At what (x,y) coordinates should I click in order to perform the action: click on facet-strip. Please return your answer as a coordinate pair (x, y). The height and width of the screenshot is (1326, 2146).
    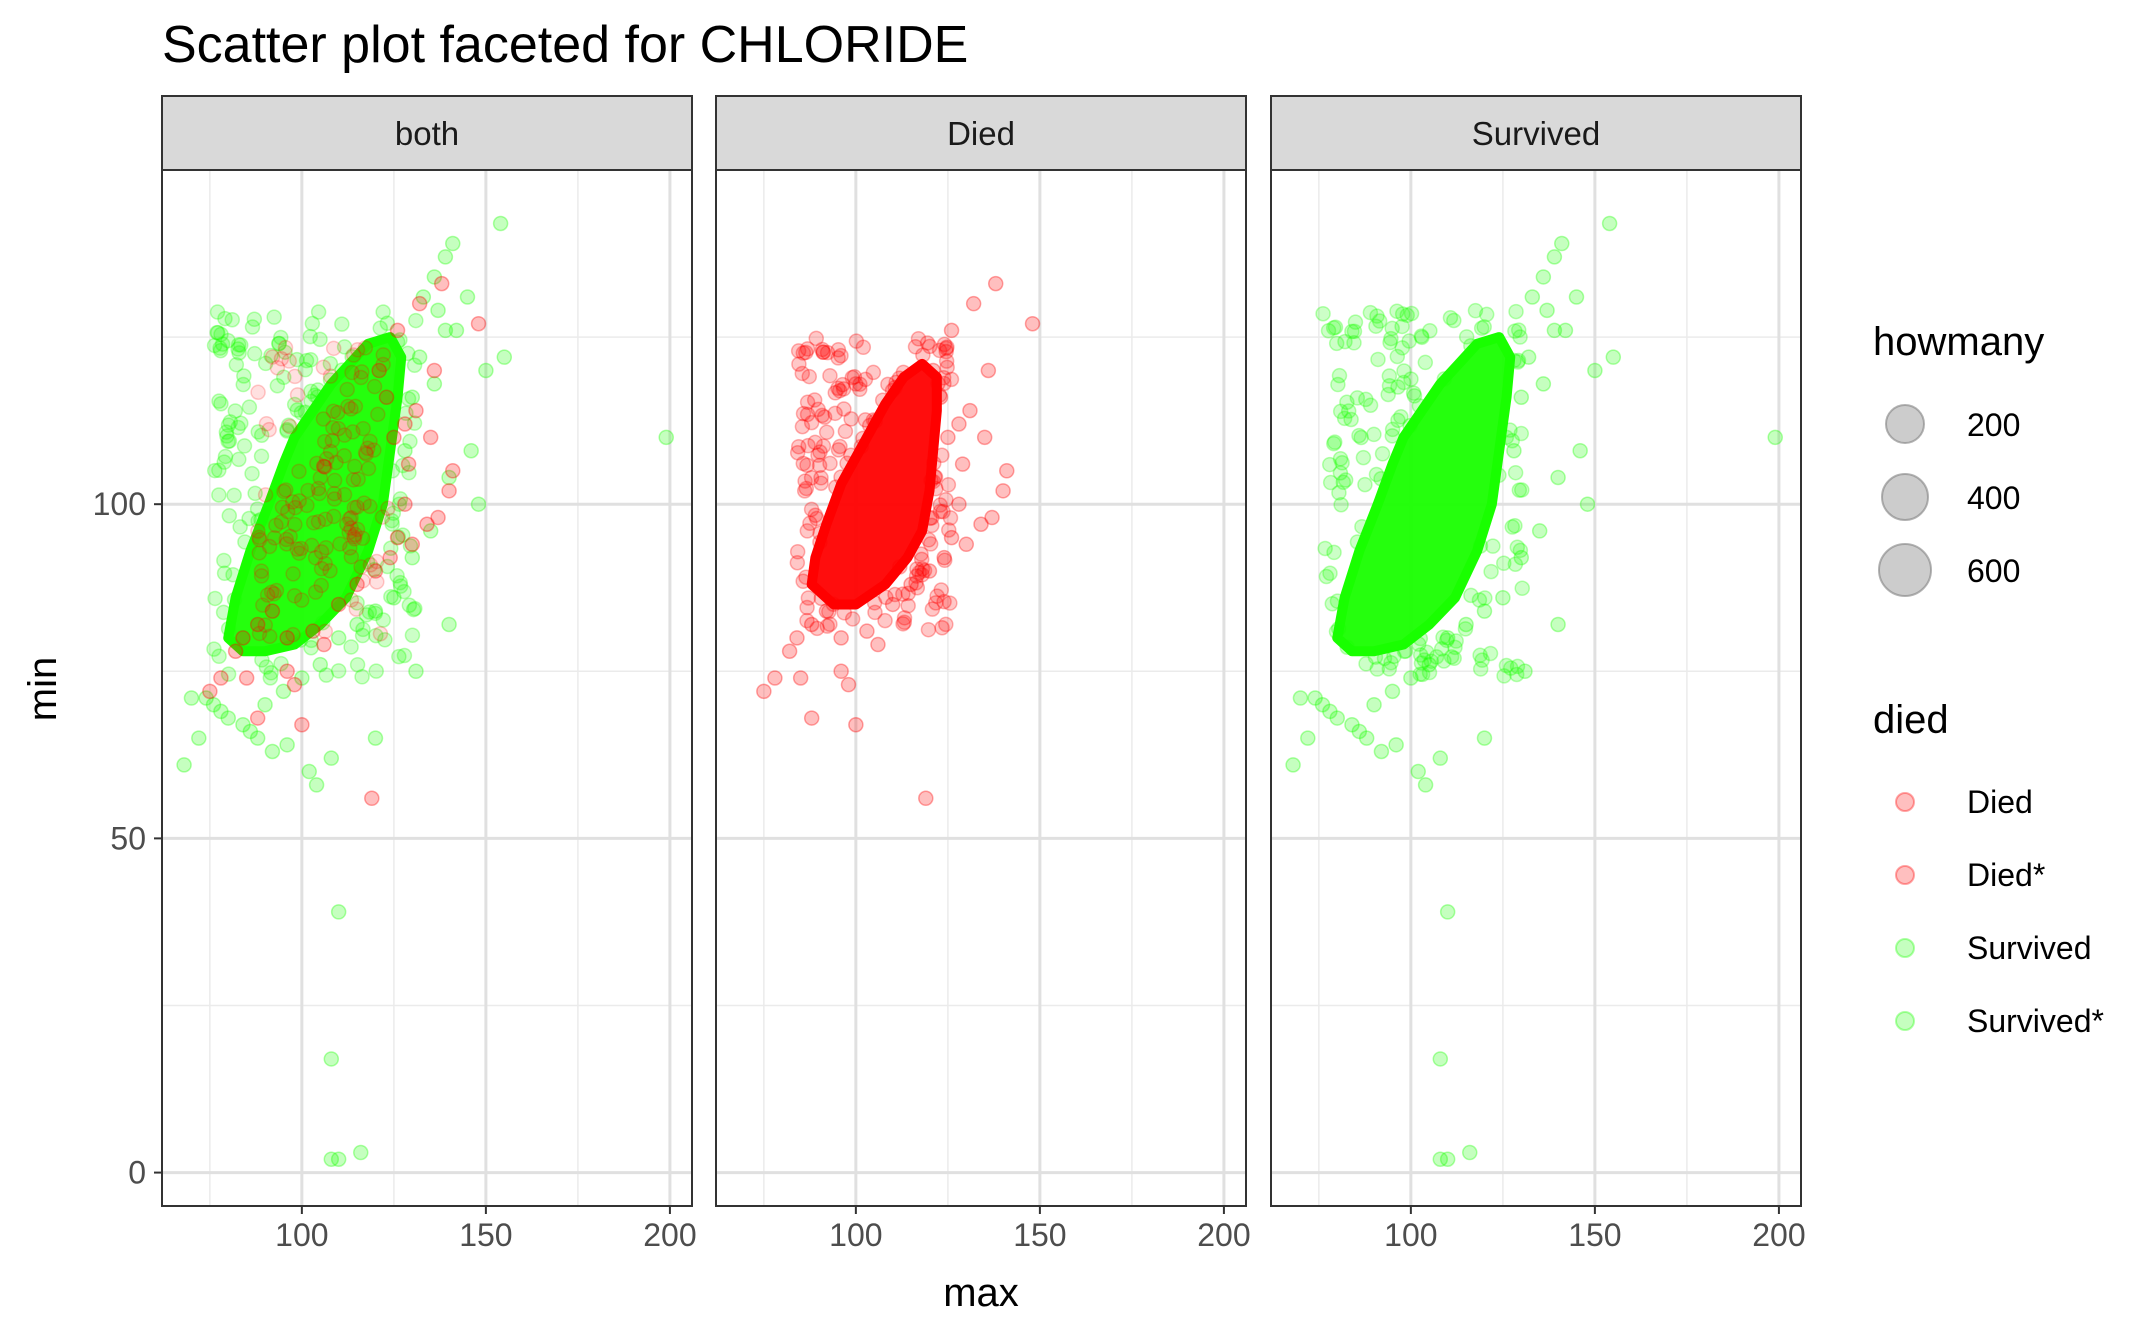
    Looking at the image, I should click on (427, 133).